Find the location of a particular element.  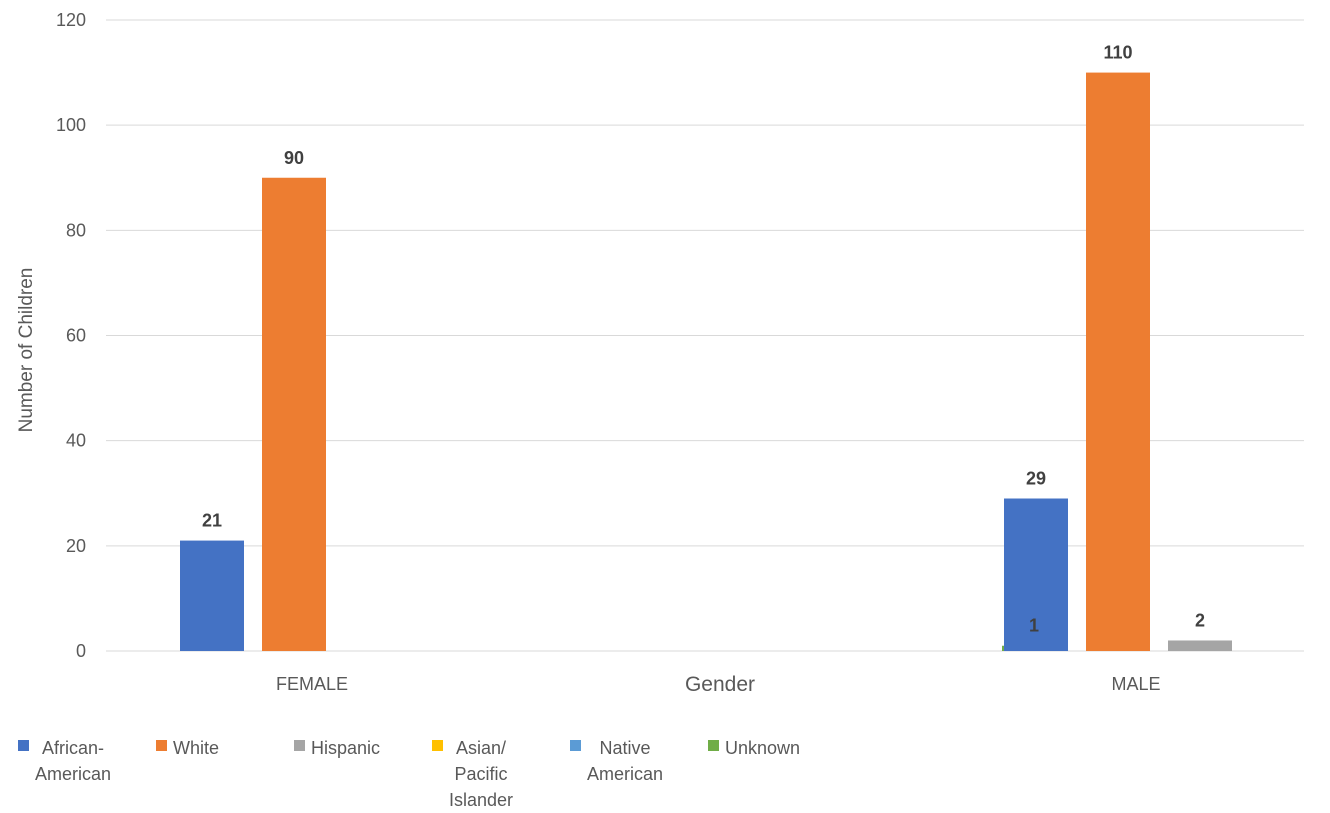

y-tick-label-60: 60 is located at coordinates (76, 336).